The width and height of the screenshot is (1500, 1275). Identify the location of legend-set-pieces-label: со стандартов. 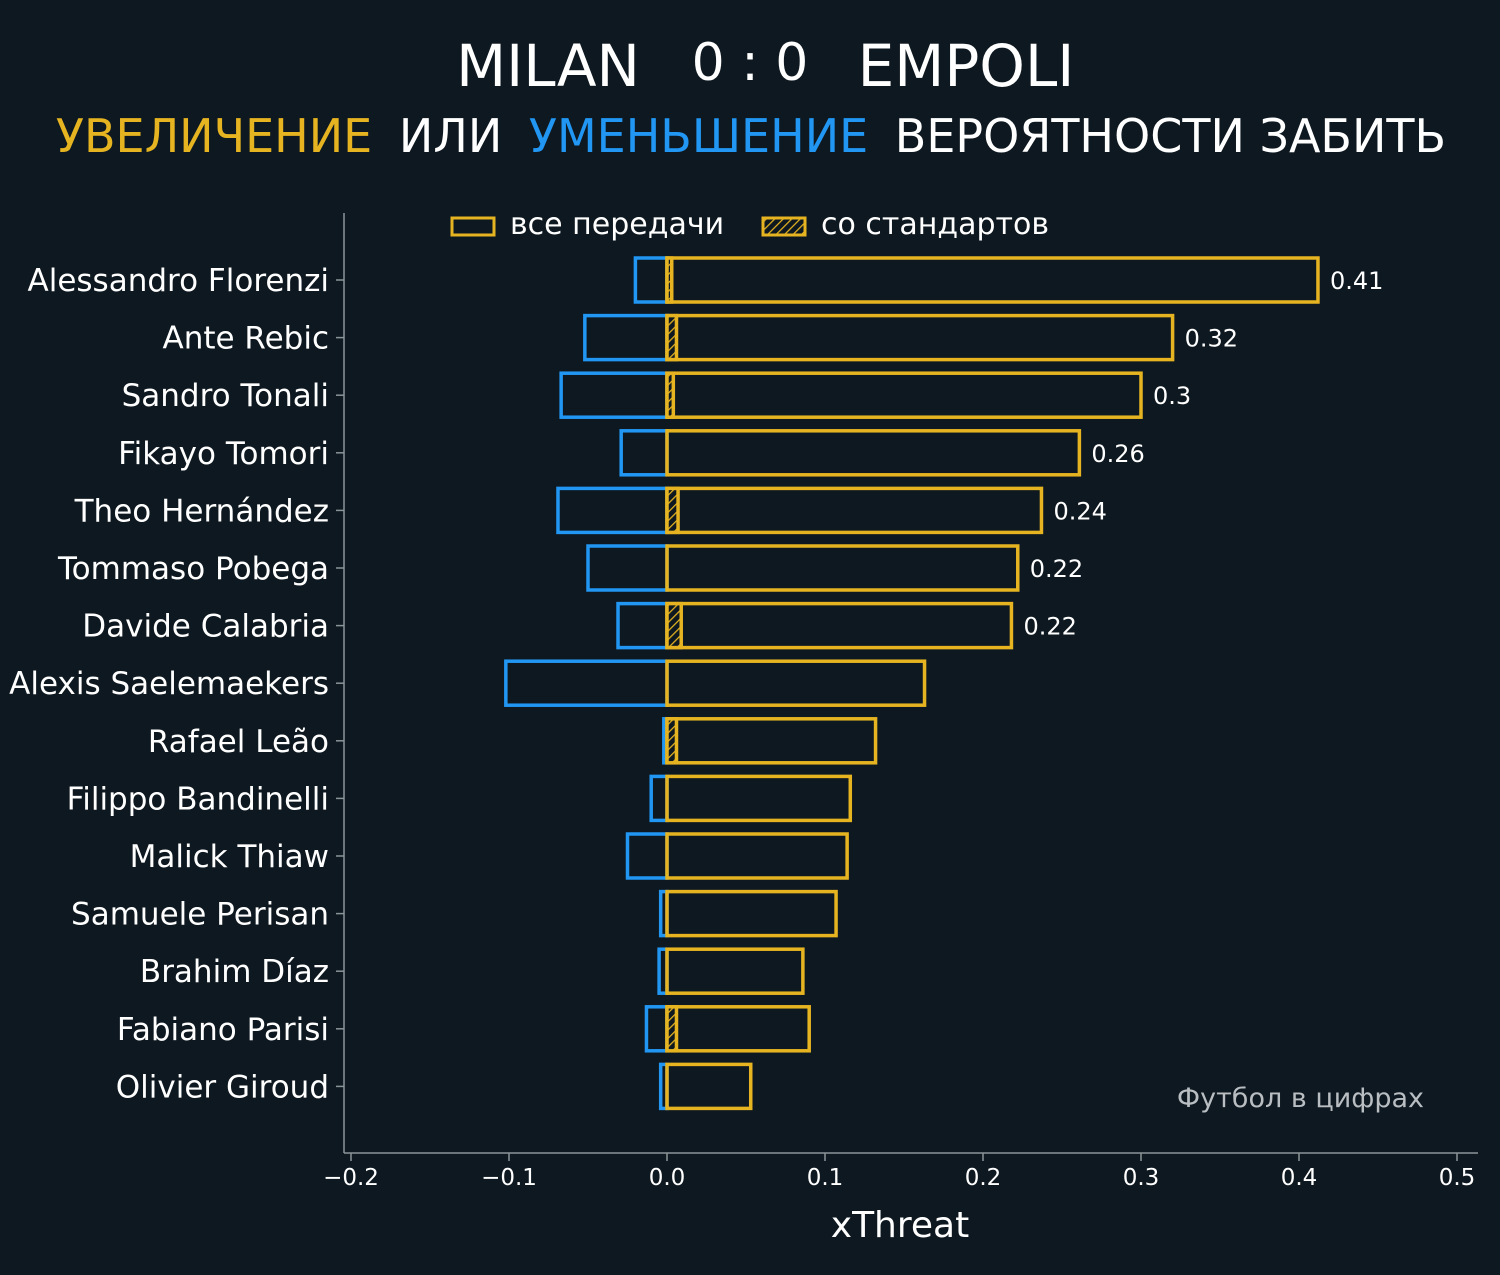
(935, 224).